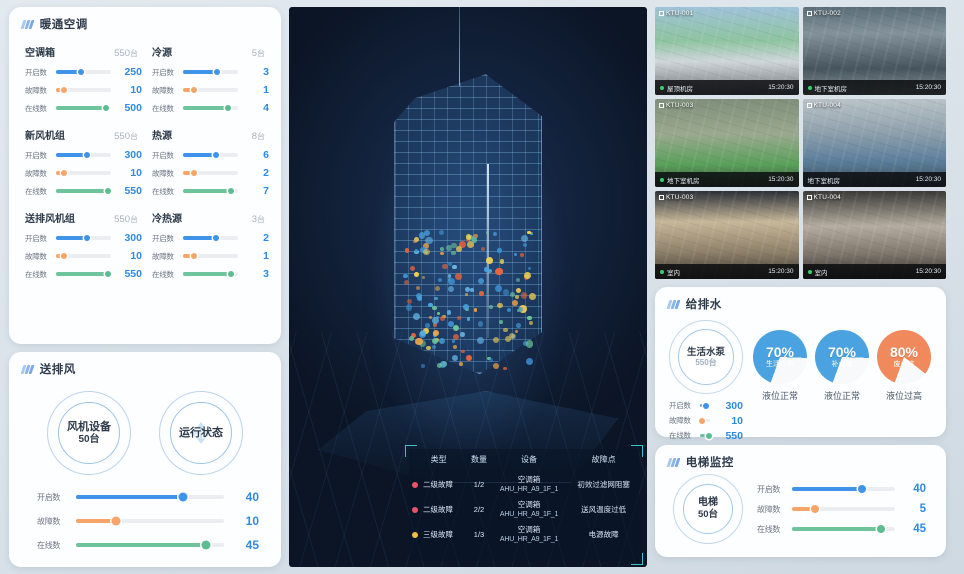 The height and width of the screenshot is (574, 964). I want to click on camera-tile: KTU-003 室内 15:20:30, so click(727, 235).